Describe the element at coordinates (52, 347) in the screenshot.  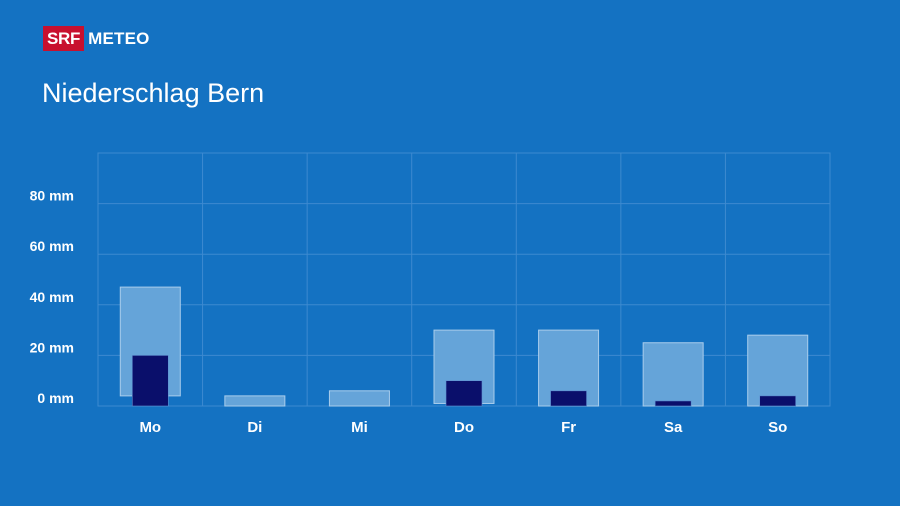
I see `y-tick-label: 20 mm` at that location.